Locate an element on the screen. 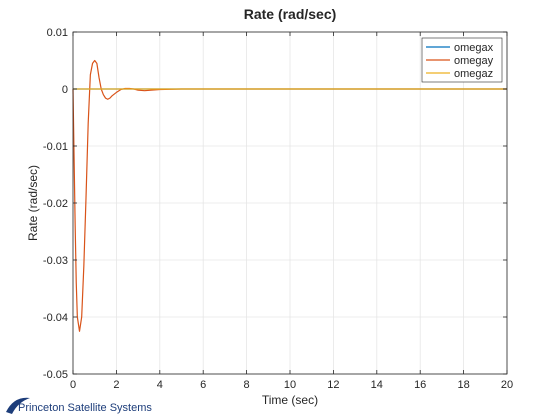 The image size is (560, 420). x-tick-label: 20 is located at coordinates (507, 385).